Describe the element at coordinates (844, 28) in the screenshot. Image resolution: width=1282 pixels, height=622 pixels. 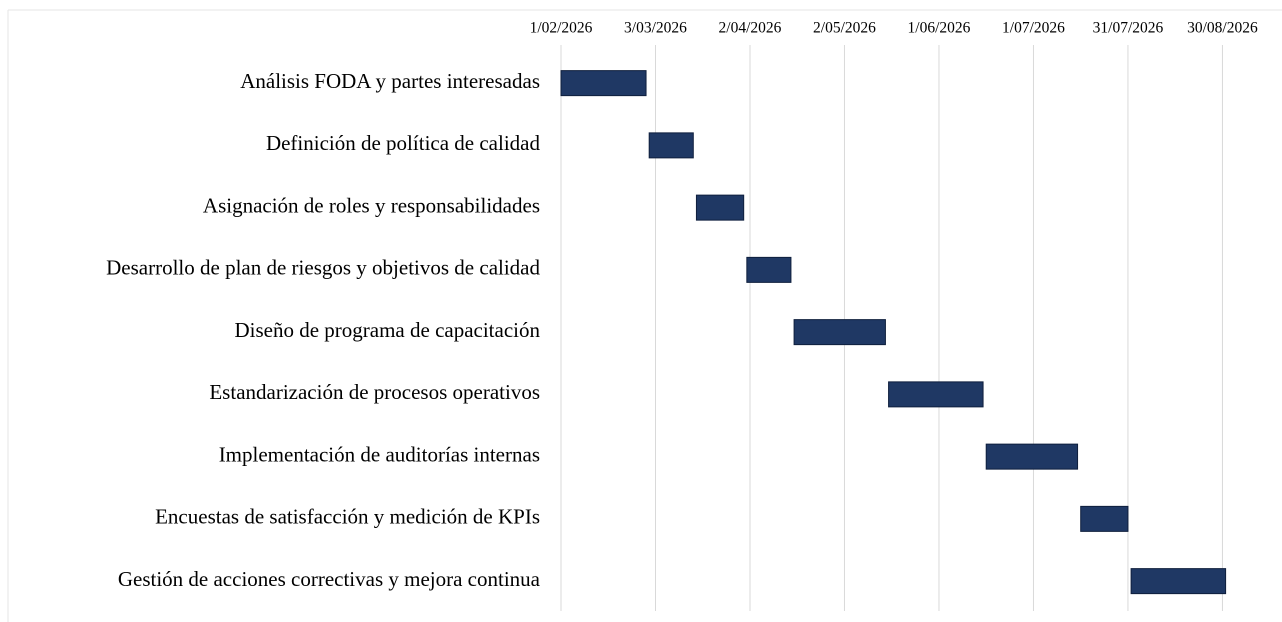
I see `x-tick-label: 2/05/2026` at that location.